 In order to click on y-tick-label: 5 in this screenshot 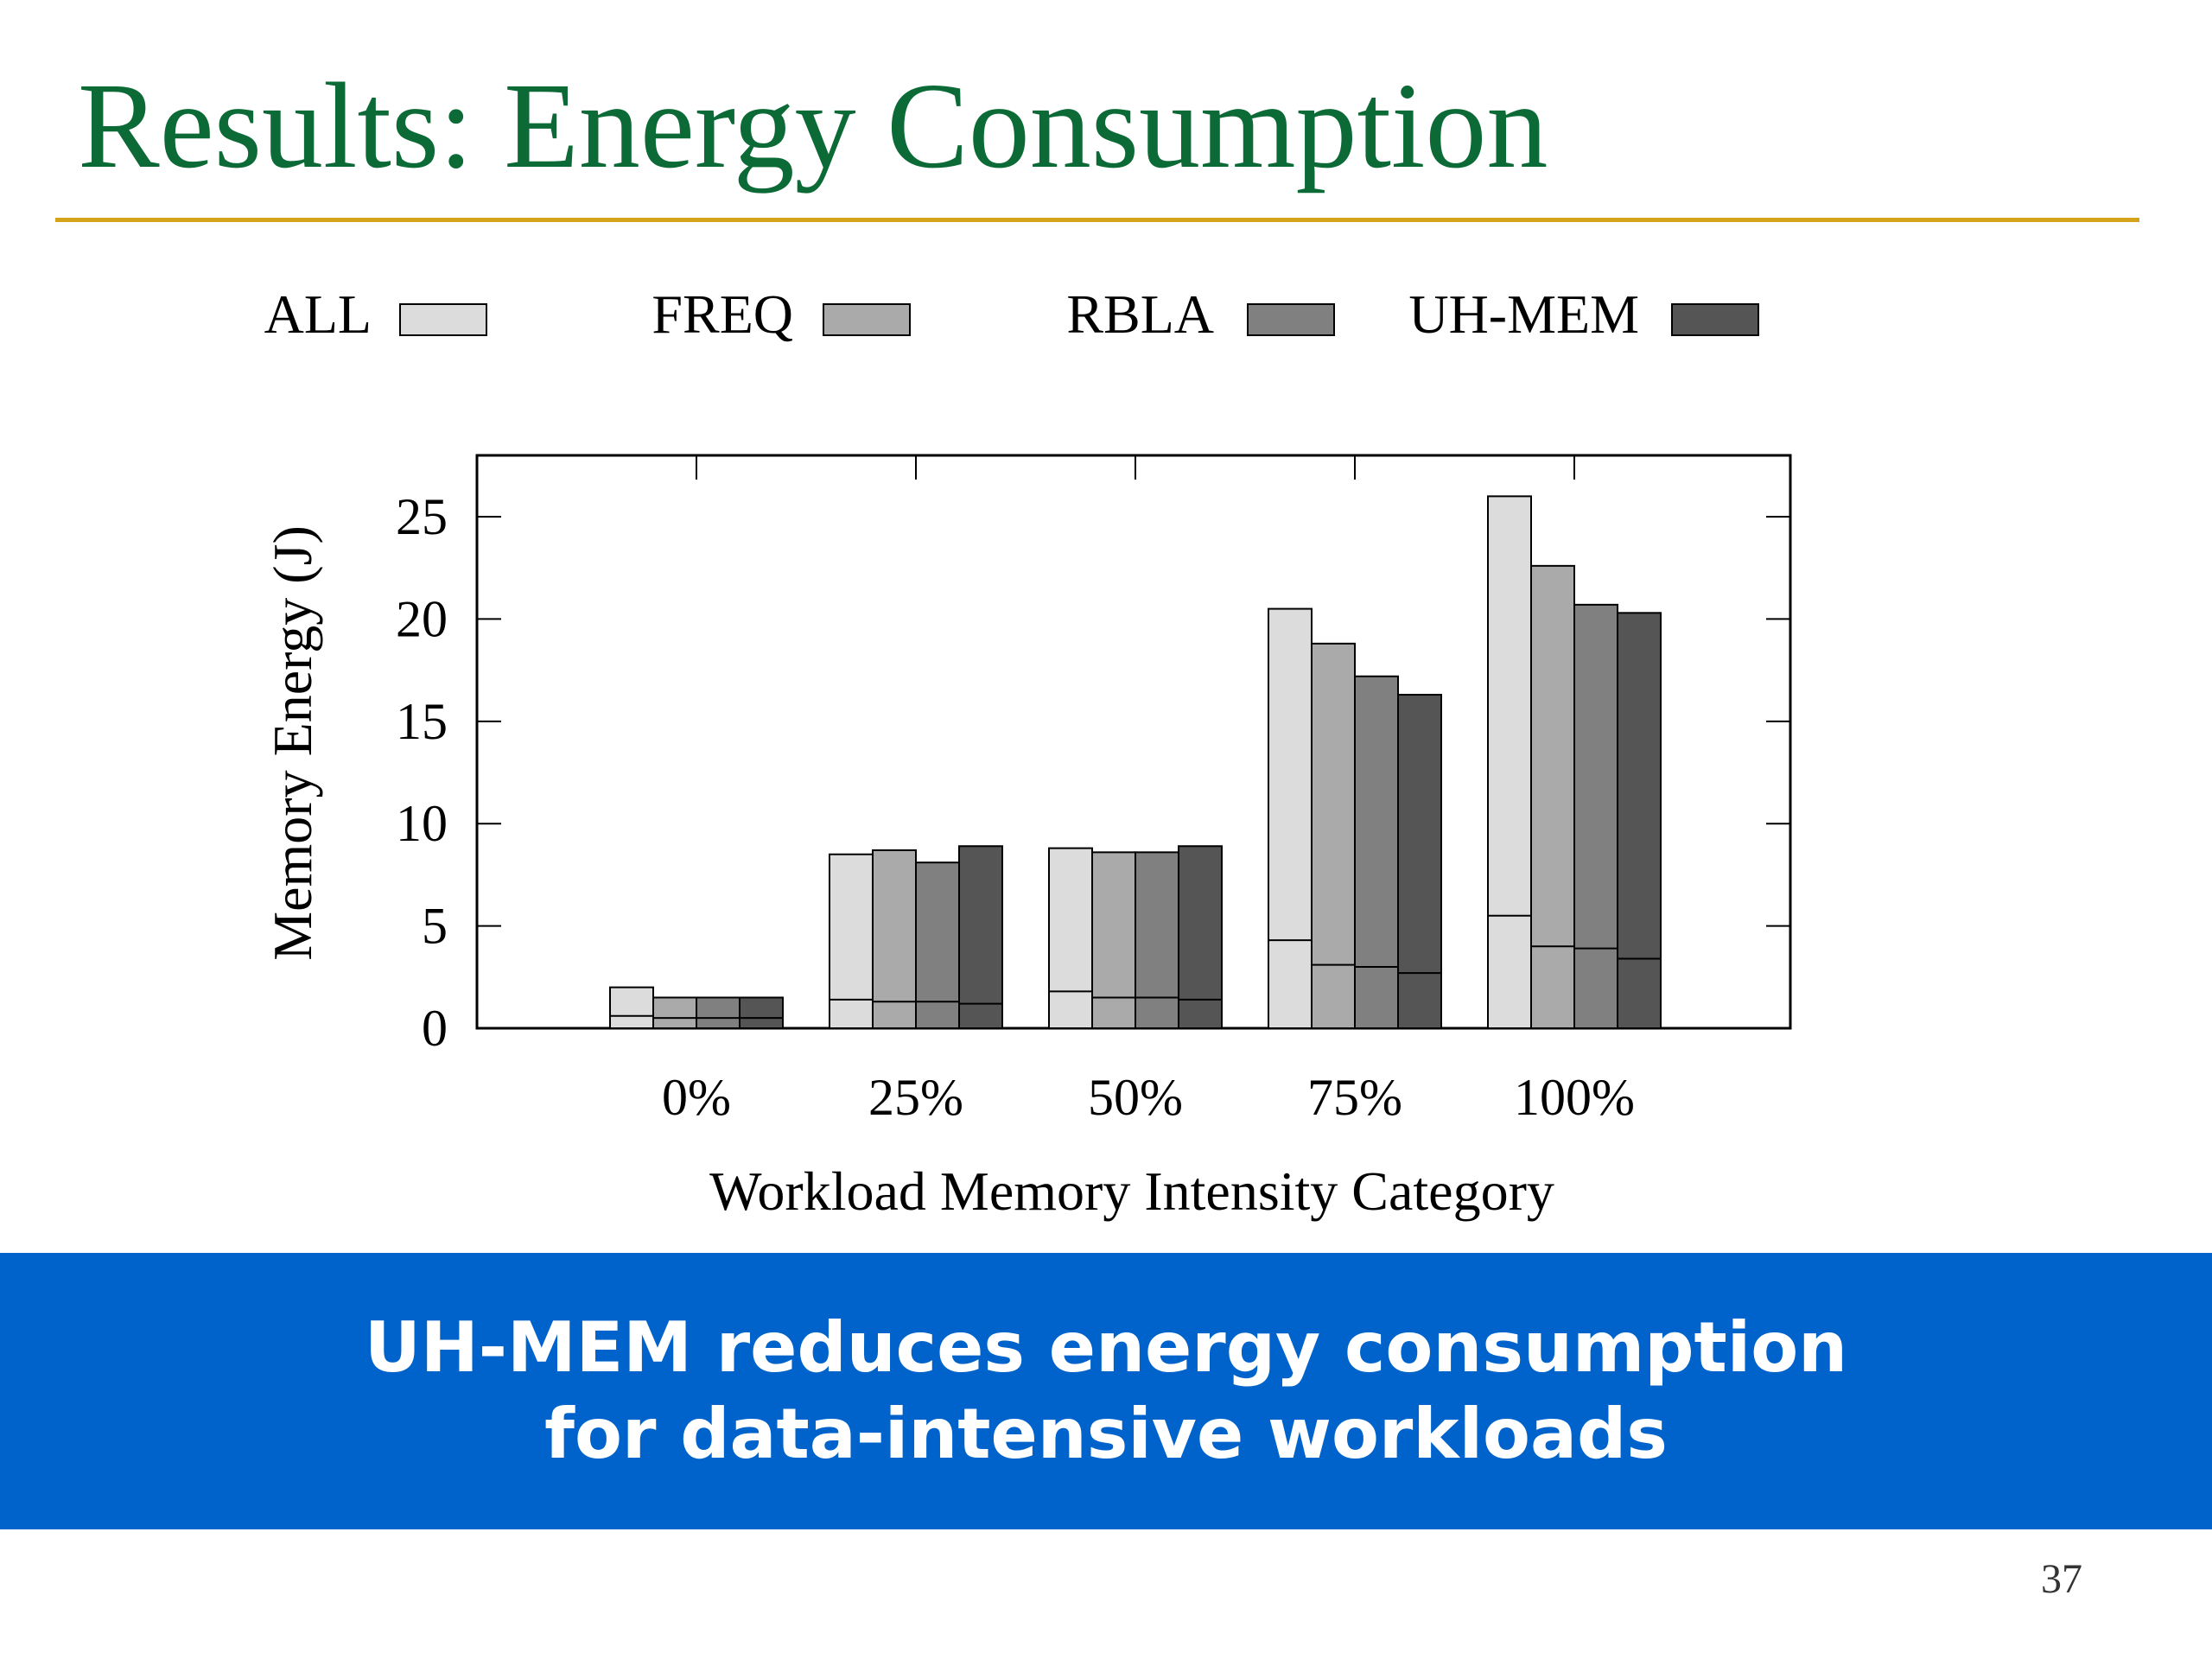, I will do `click(435, 926)`.